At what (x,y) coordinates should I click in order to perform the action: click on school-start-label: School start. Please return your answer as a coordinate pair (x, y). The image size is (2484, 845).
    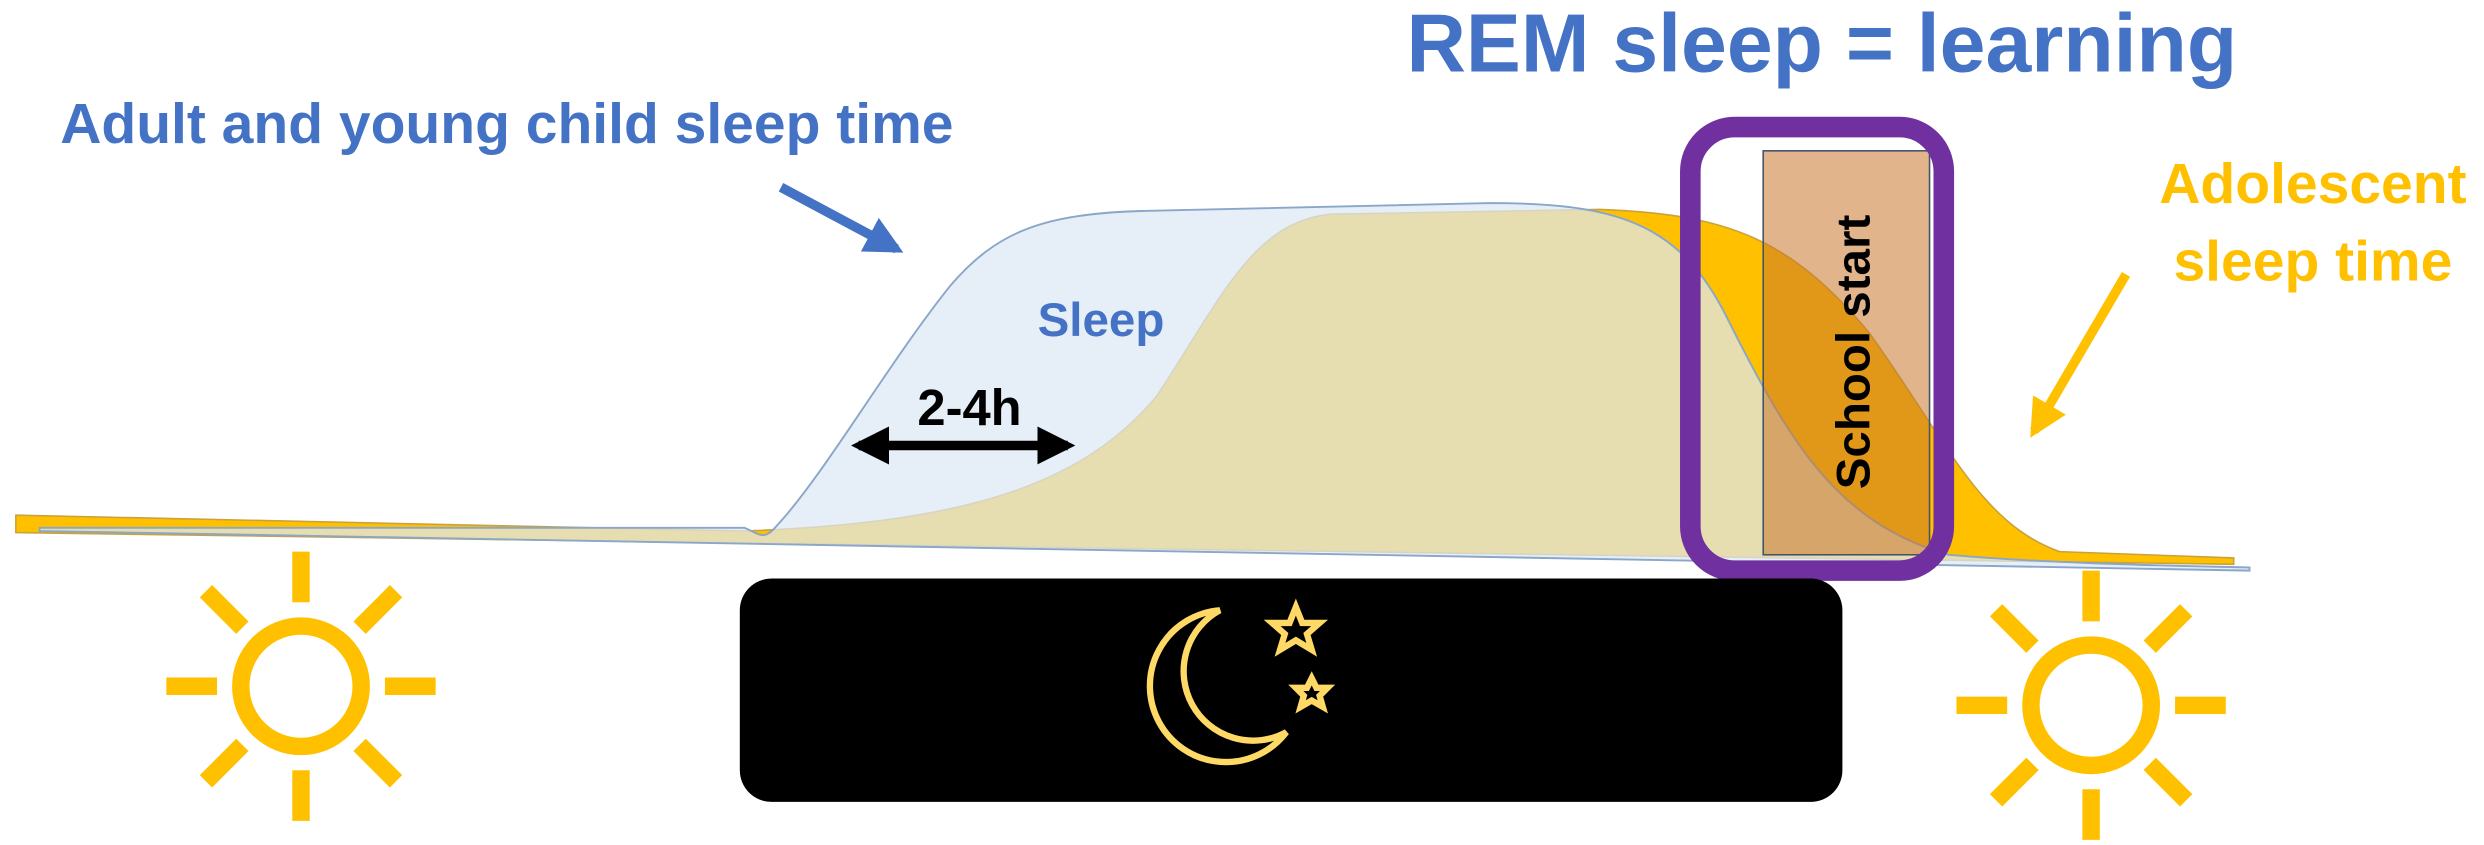
    Looking at the image, I should click on (1853, 352).